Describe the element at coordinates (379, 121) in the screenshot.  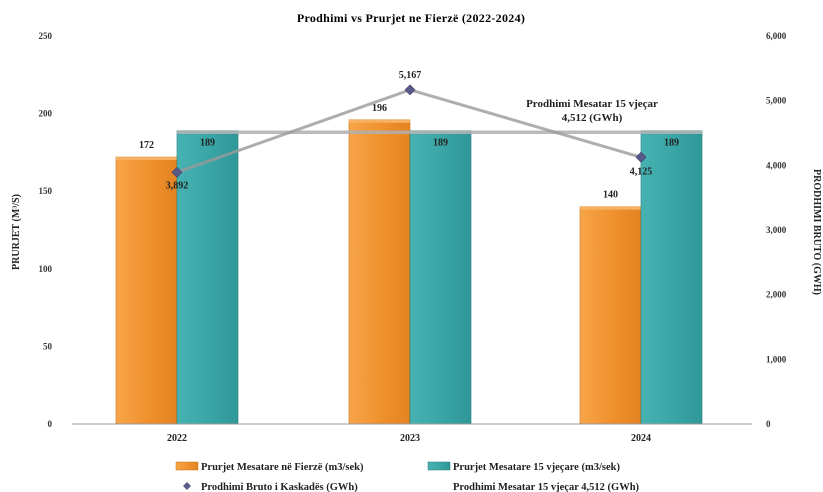
I see `bar-flow-top-2023` at that location.